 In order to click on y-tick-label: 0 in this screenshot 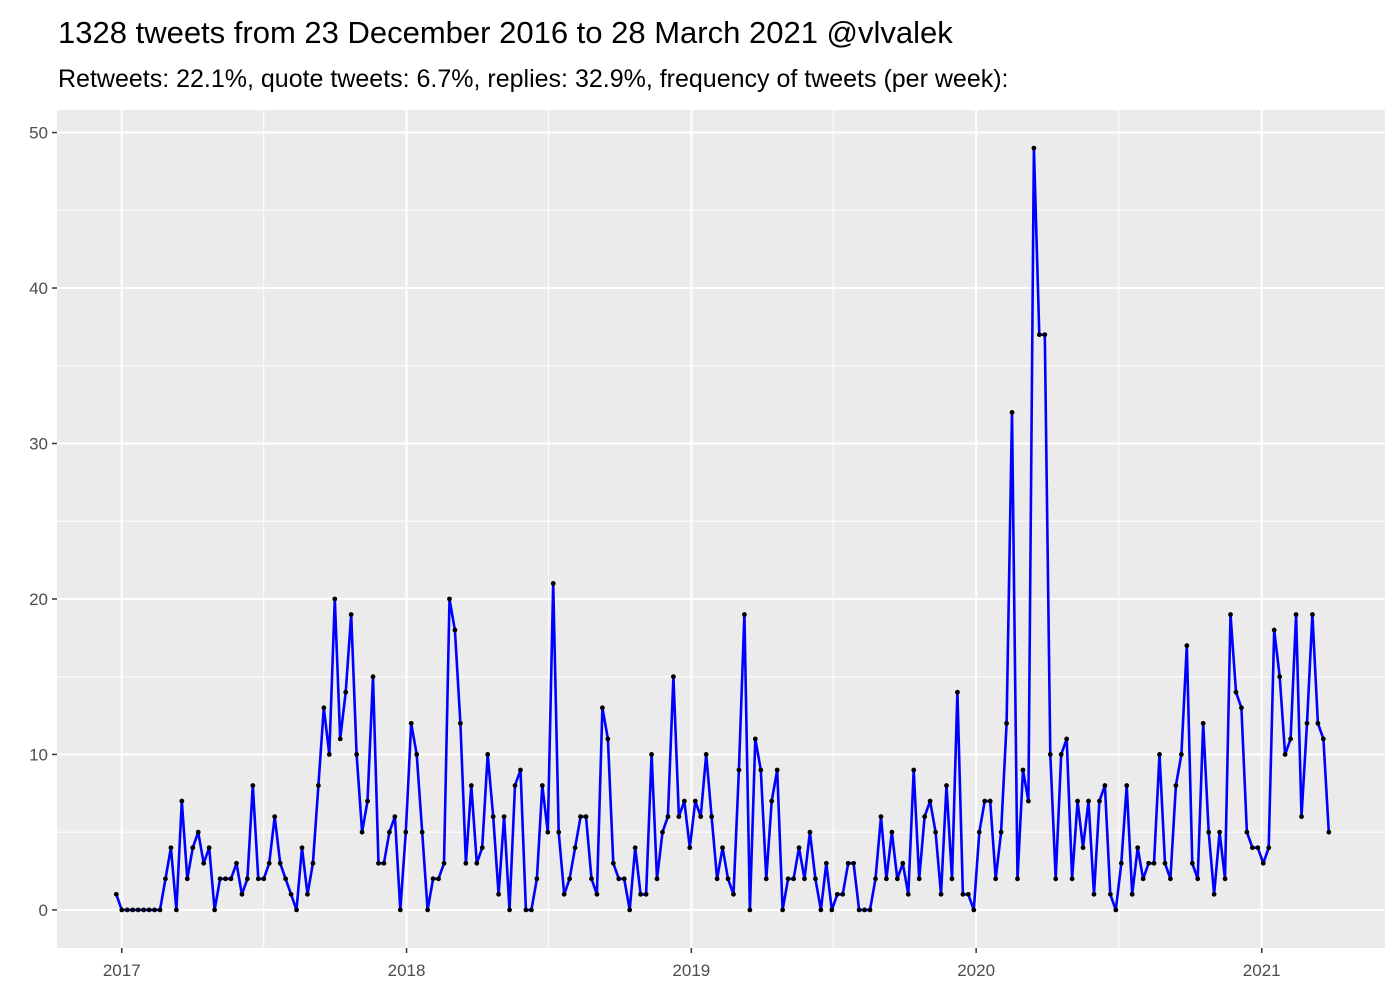, I will do `click(43, 910)`.